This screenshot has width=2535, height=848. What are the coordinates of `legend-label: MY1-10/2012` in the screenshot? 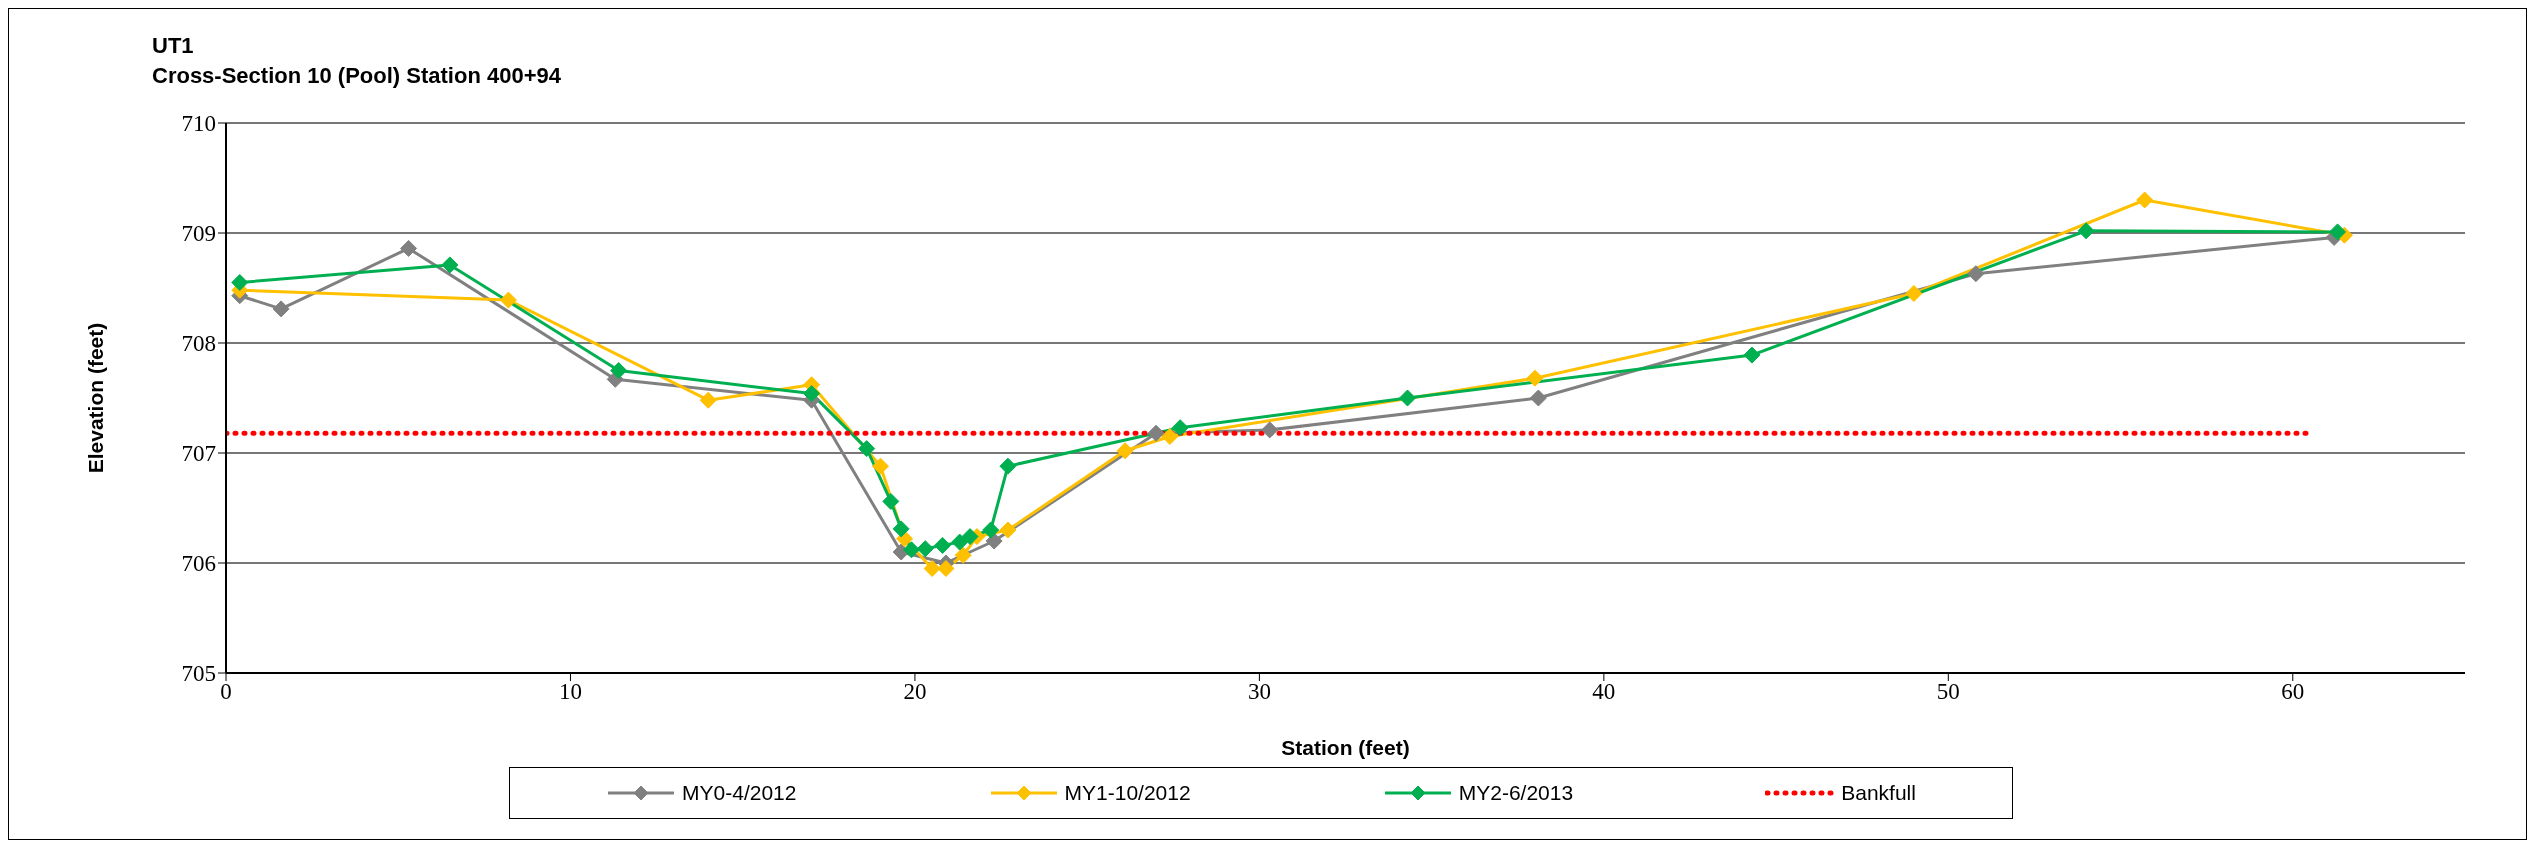 It's located at (1127, 793).